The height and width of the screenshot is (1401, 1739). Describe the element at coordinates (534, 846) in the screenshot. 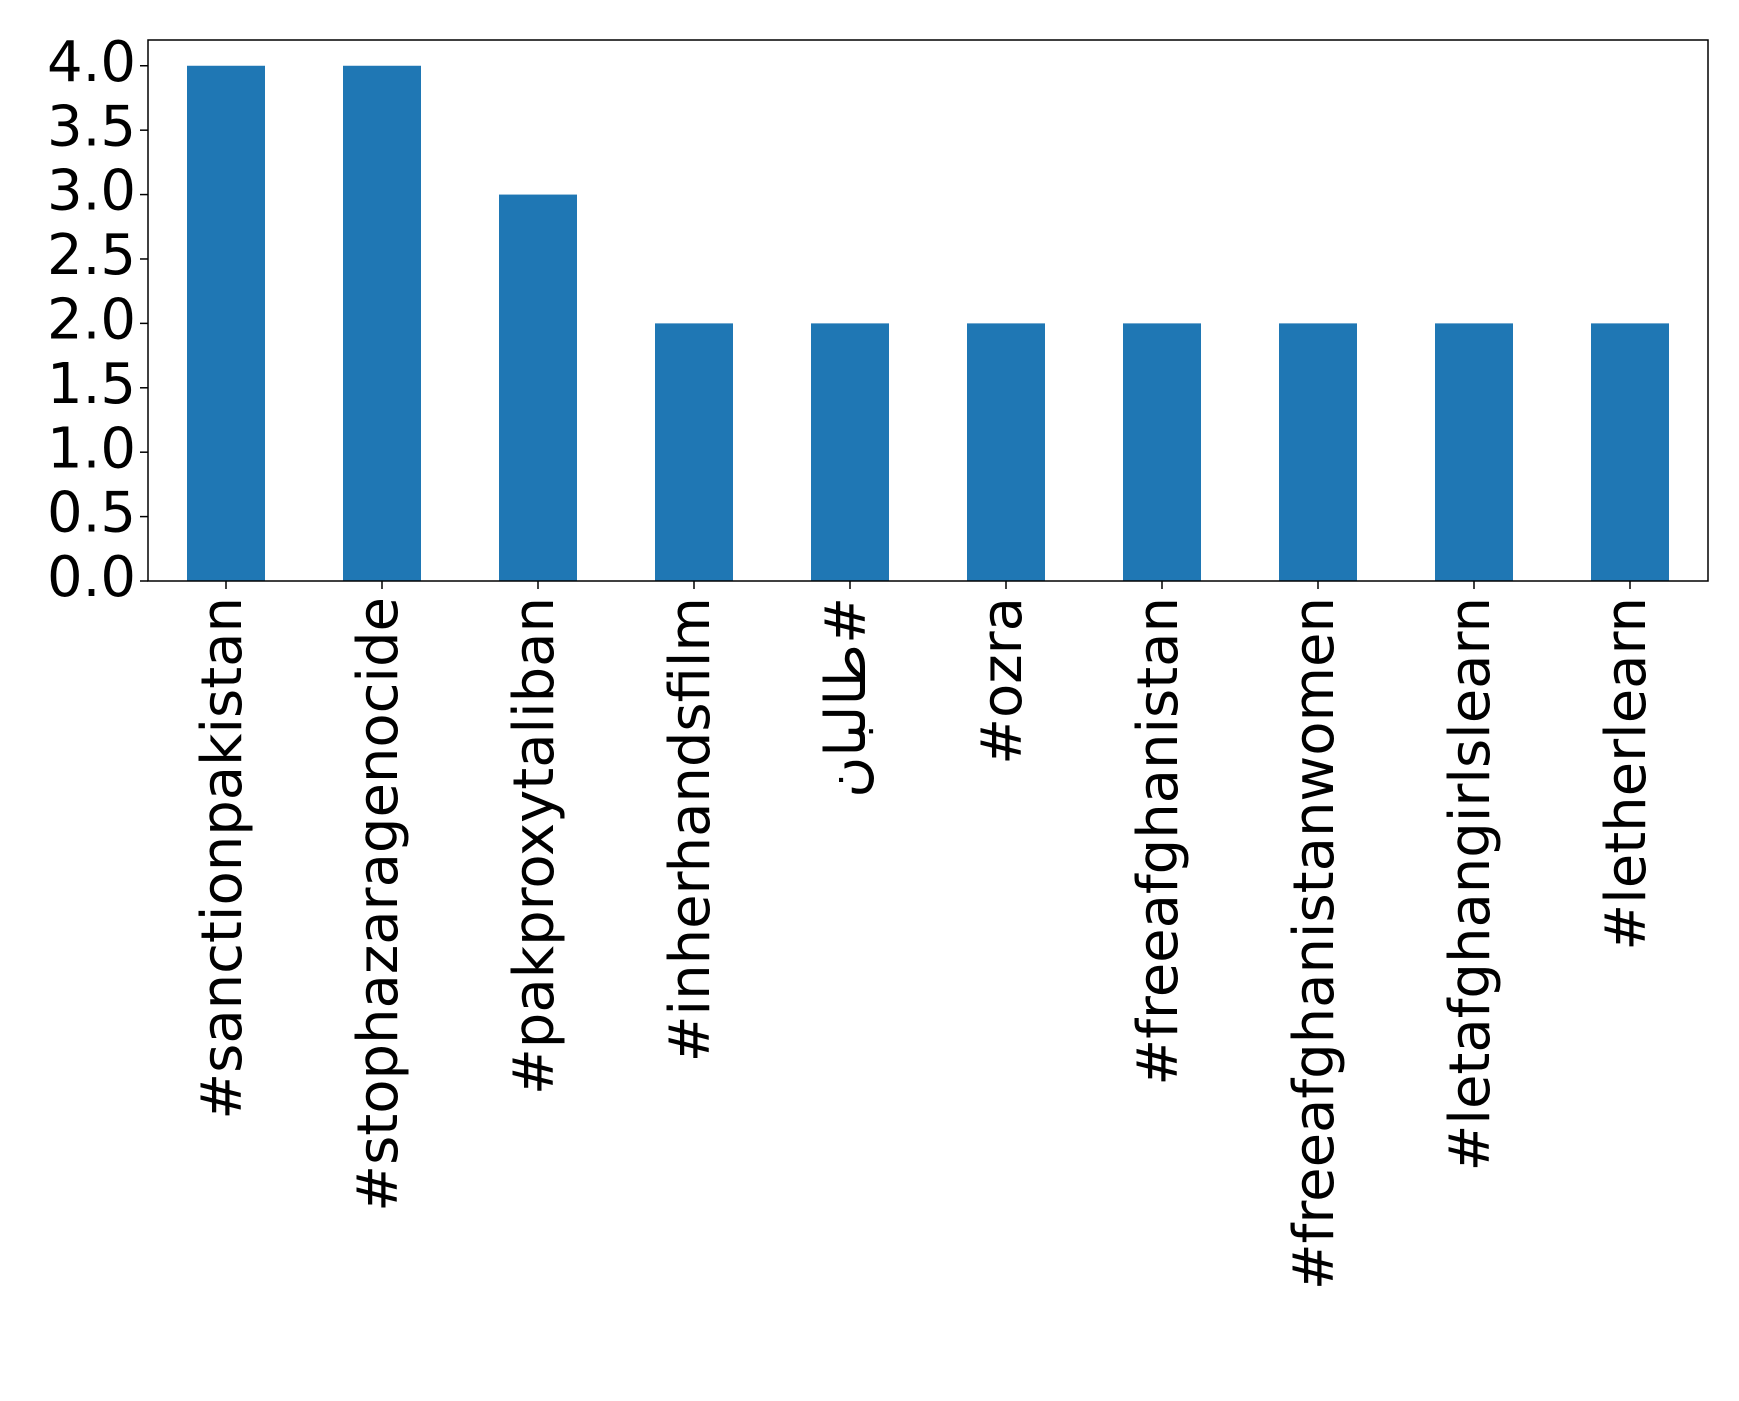

I see `x-tick-label: #pakproxytaliban` at that location.